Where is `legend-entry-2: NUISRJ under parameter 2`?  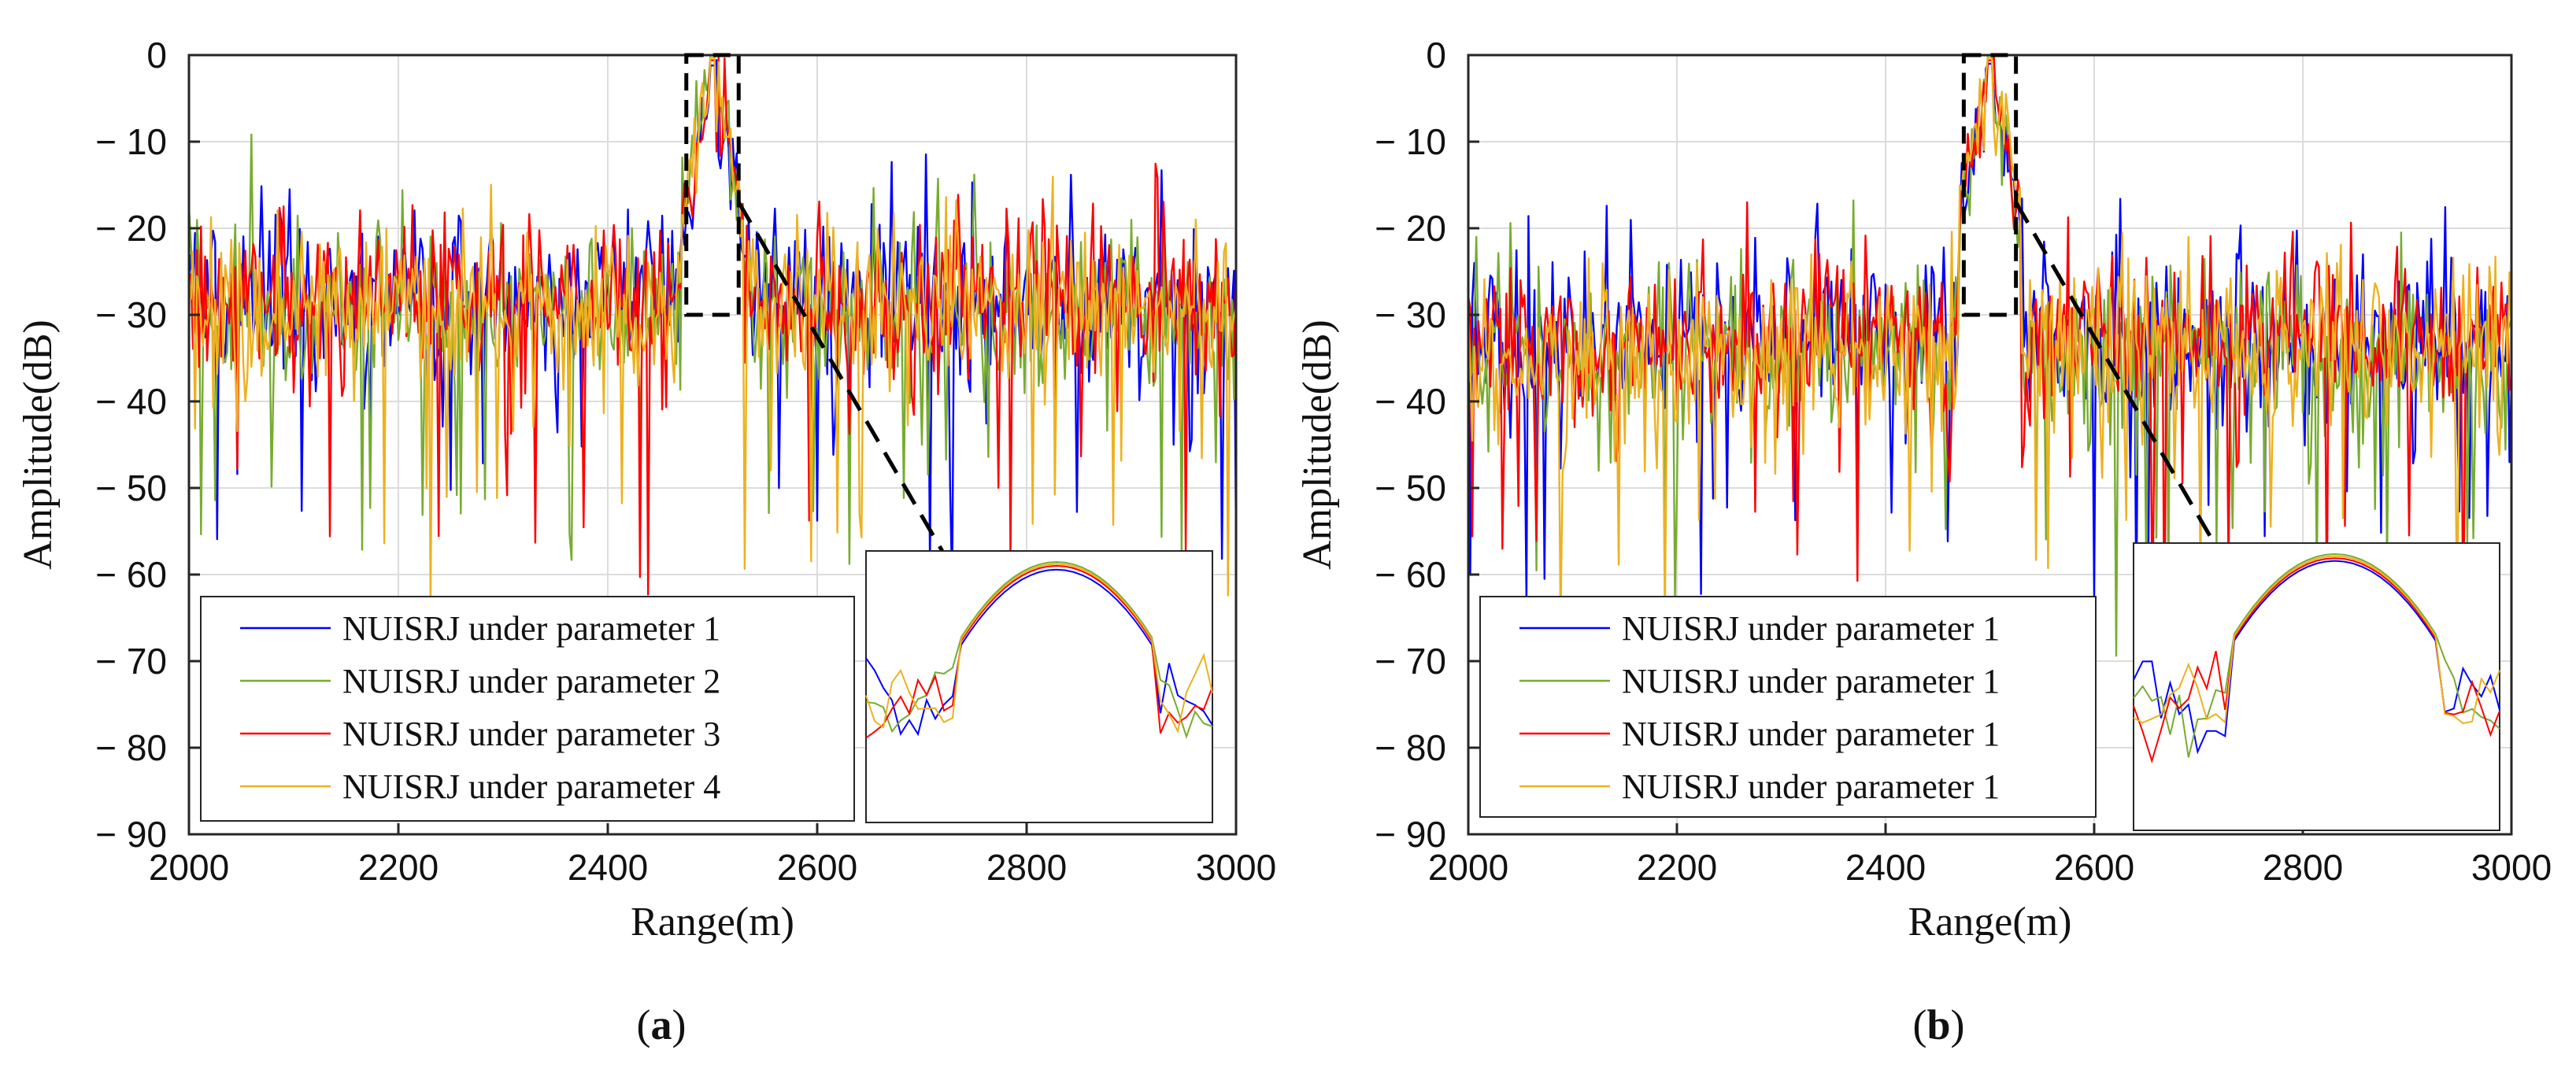 legend-entry-2: NUISRJ under parameter 2 is located at coordinates (531, 681).